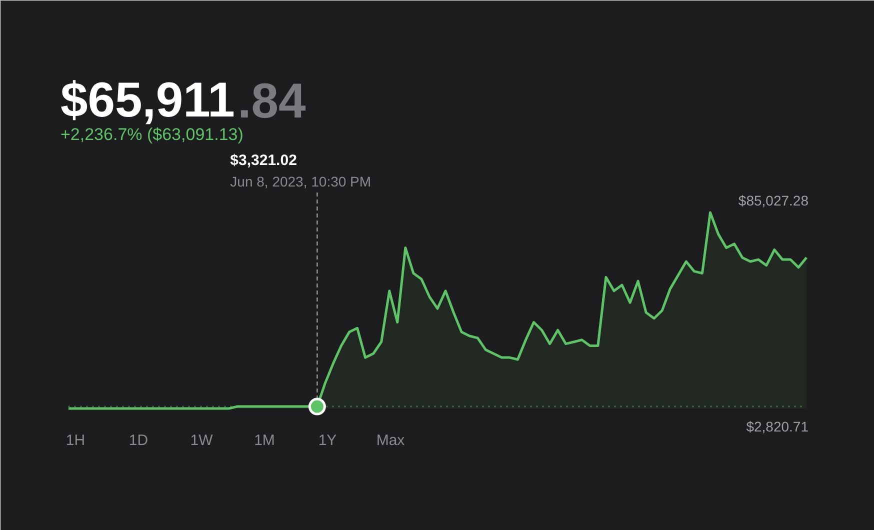 Image resolution: width=874 pixels, height=530 pixels. Describe the element at coordinates (773, 200) in the screenshot. I see `text: $85,027.28` at that location.